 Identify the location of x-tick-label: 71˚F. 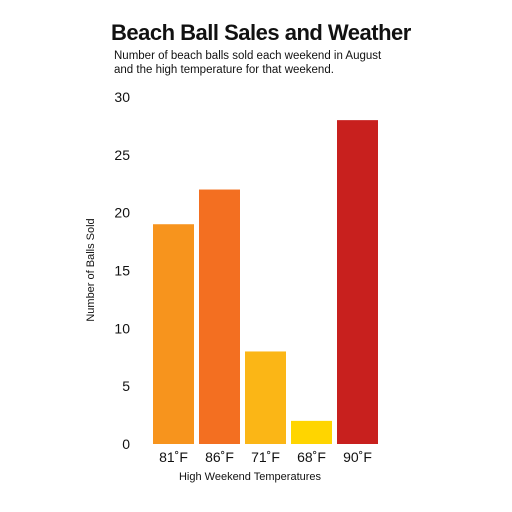
(265, 457).